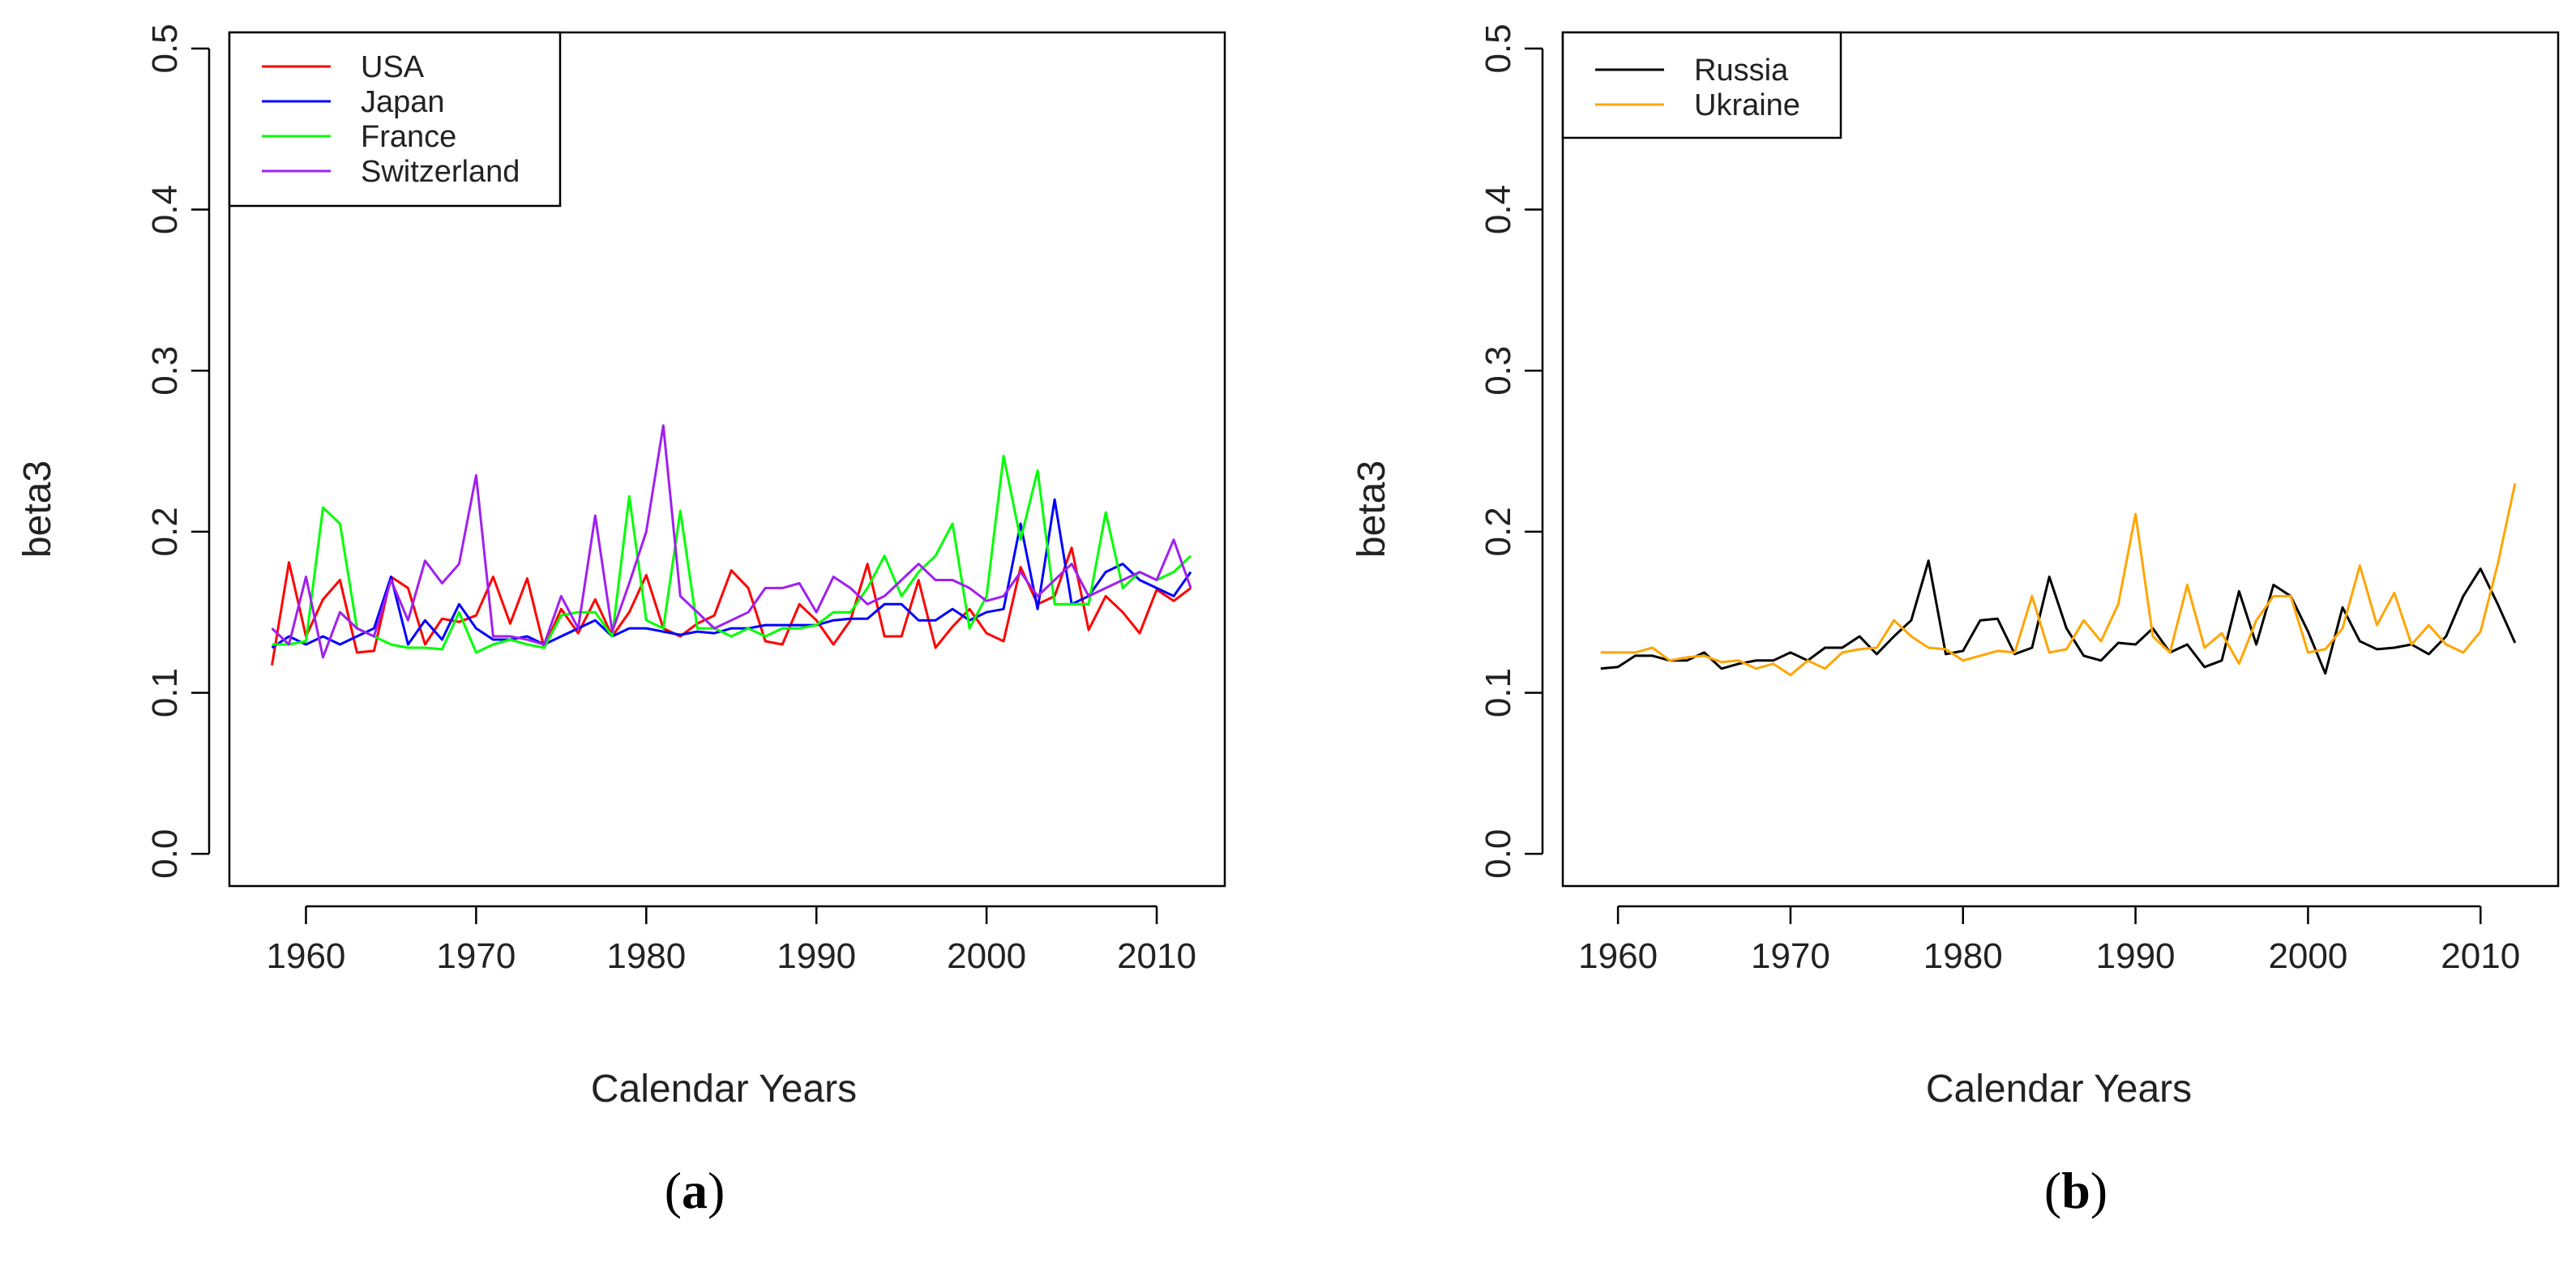  What do you see at coordinates (1498, 692) in the screenshot?
I see `y-tick-label-b: 0.1` at bounding box center [1498, 692].